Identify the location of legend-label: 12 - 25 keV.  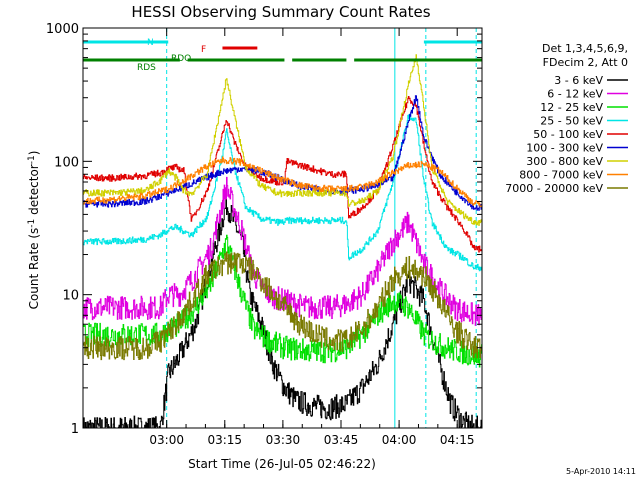
(571, 107).